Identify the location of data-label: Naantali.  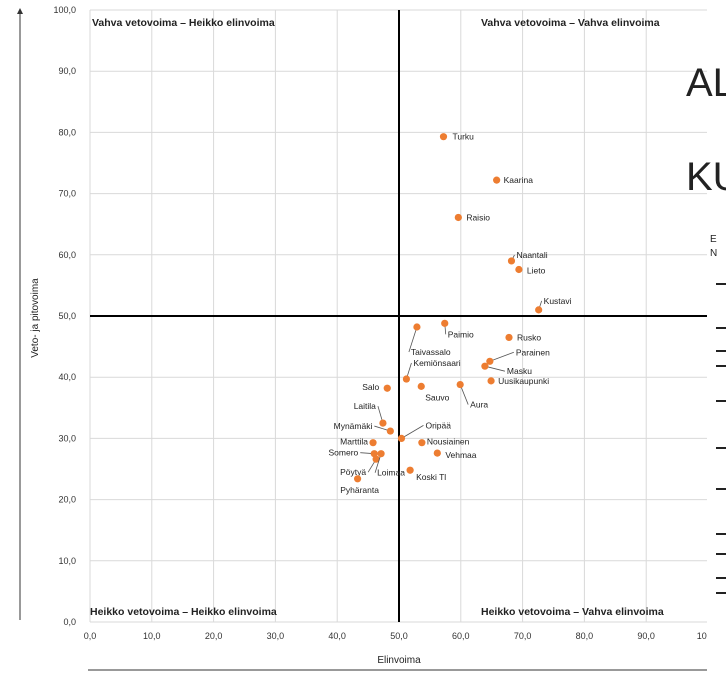
(531, 255).